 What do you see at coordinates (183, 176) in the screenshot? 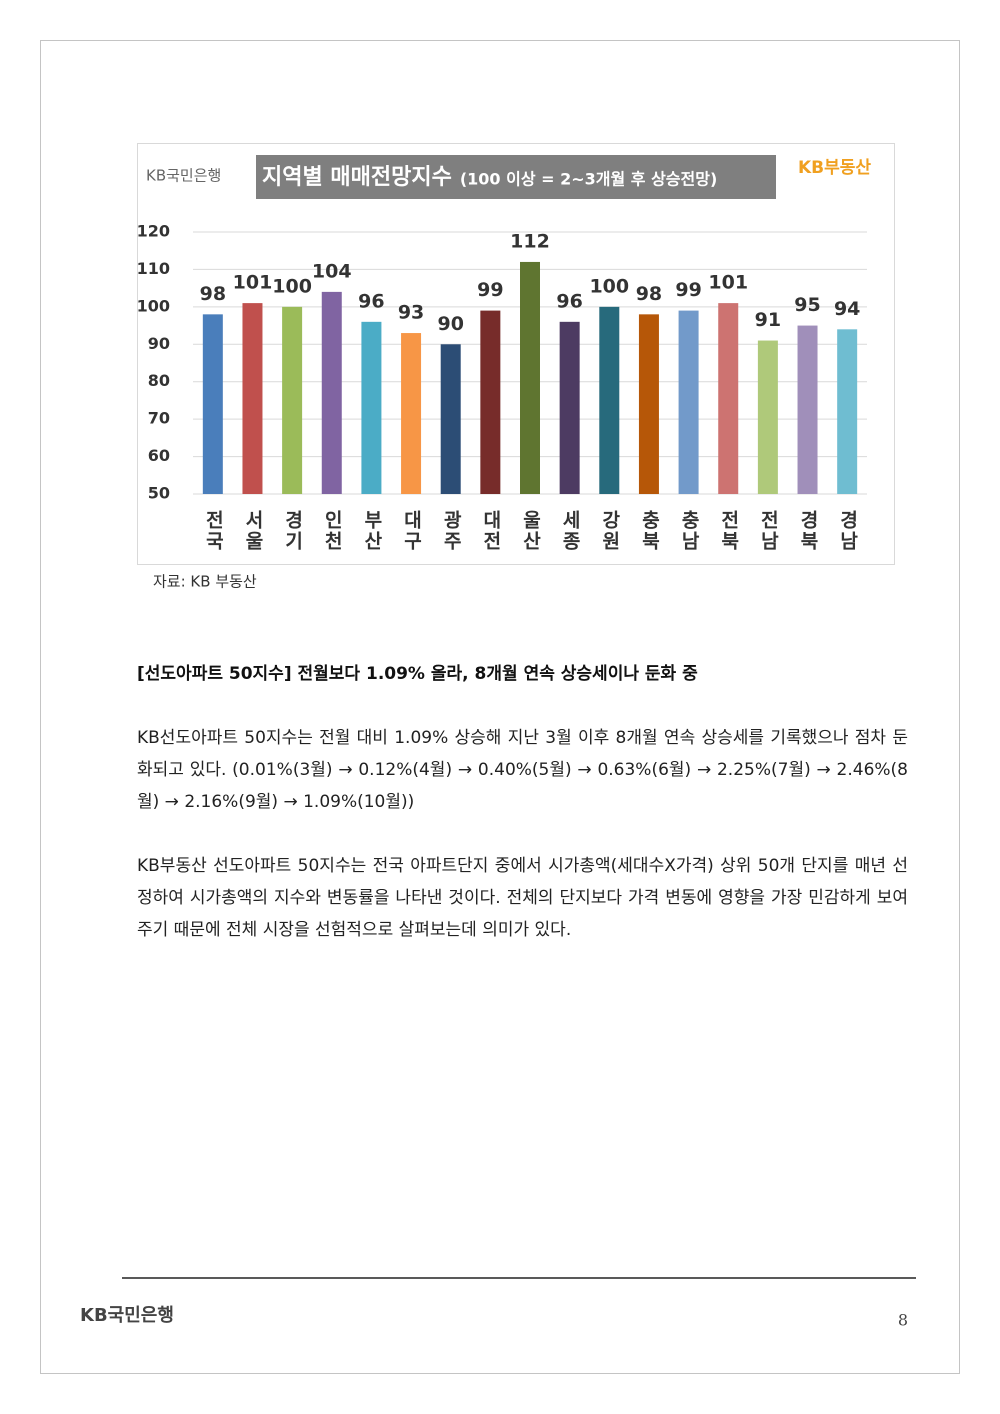
I see `brand-left: KB국민은행` at bounding box center [183, 176].